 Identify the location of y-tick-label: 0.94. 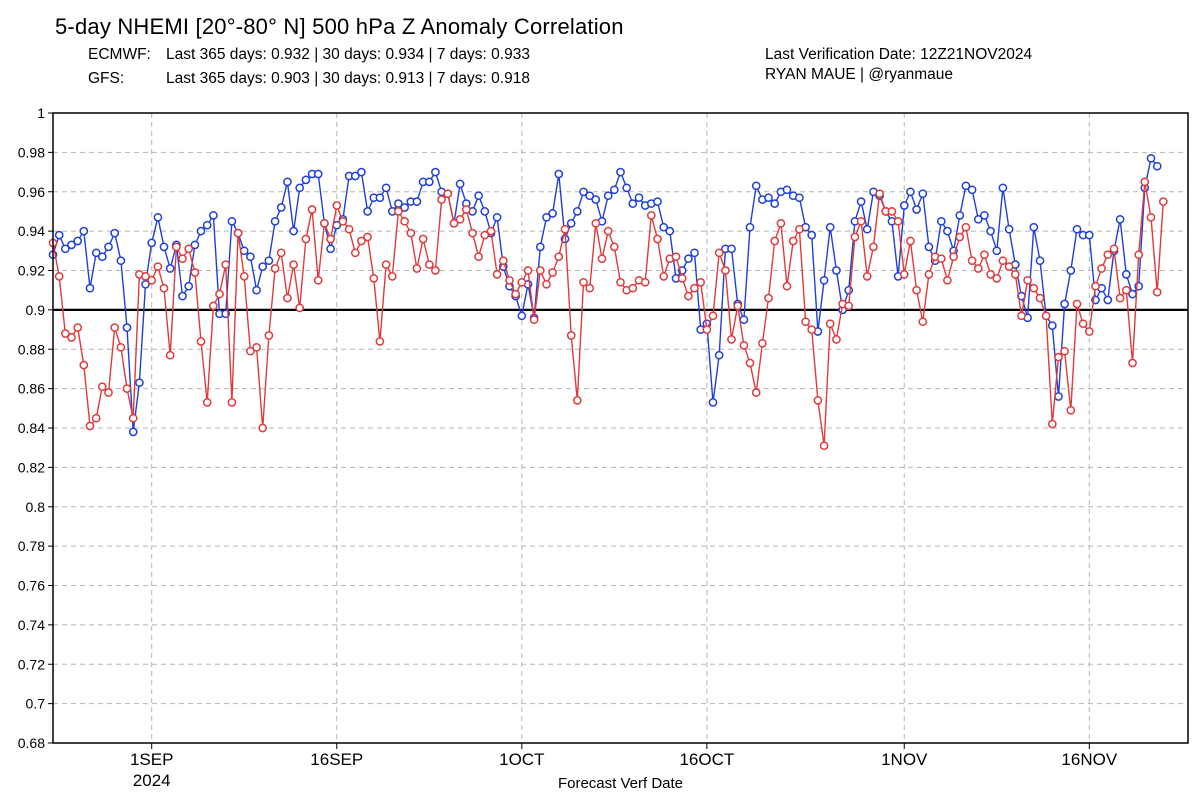
(31, 231).